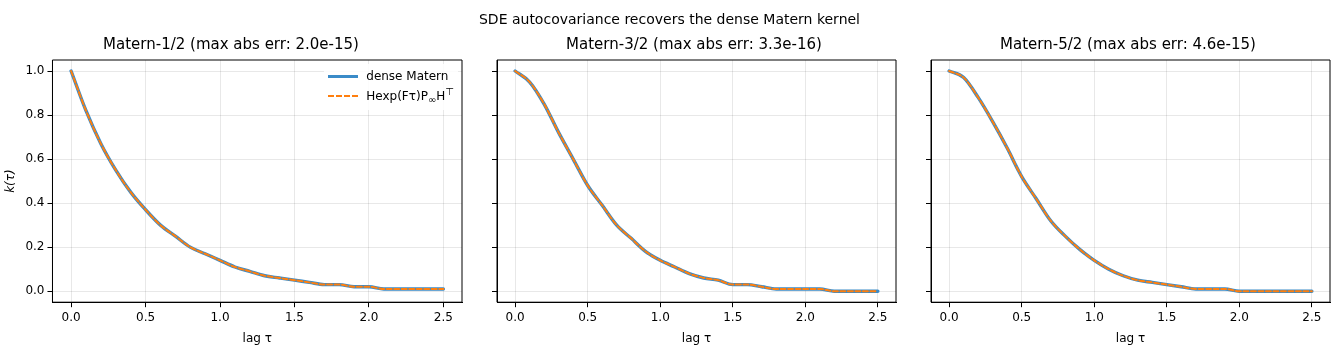 This screenshot has width=1339, height=357. What do you see at coordinates (231, 43) in the screenshot?
I see `chart-title: Matern-1/2 (max abs err: 2.0e-15)` at bounding box center [231, 43].